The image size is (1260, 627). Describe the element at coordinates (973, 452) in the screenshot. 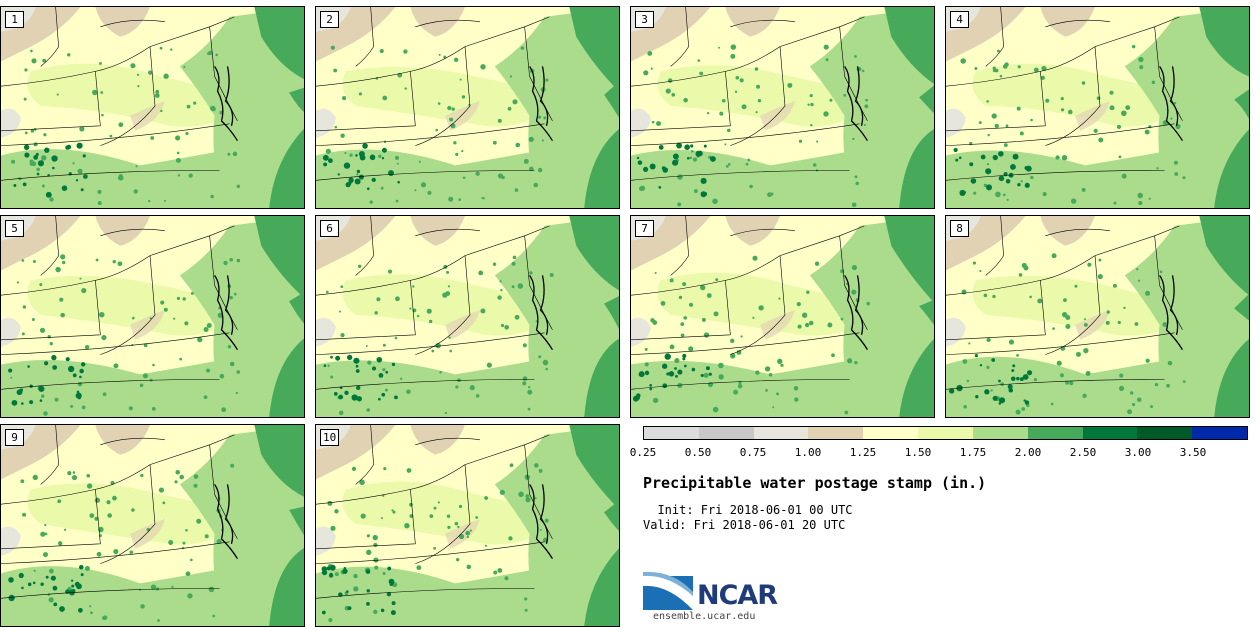

I see `colorbar-tick-label: 1.75` at that location.